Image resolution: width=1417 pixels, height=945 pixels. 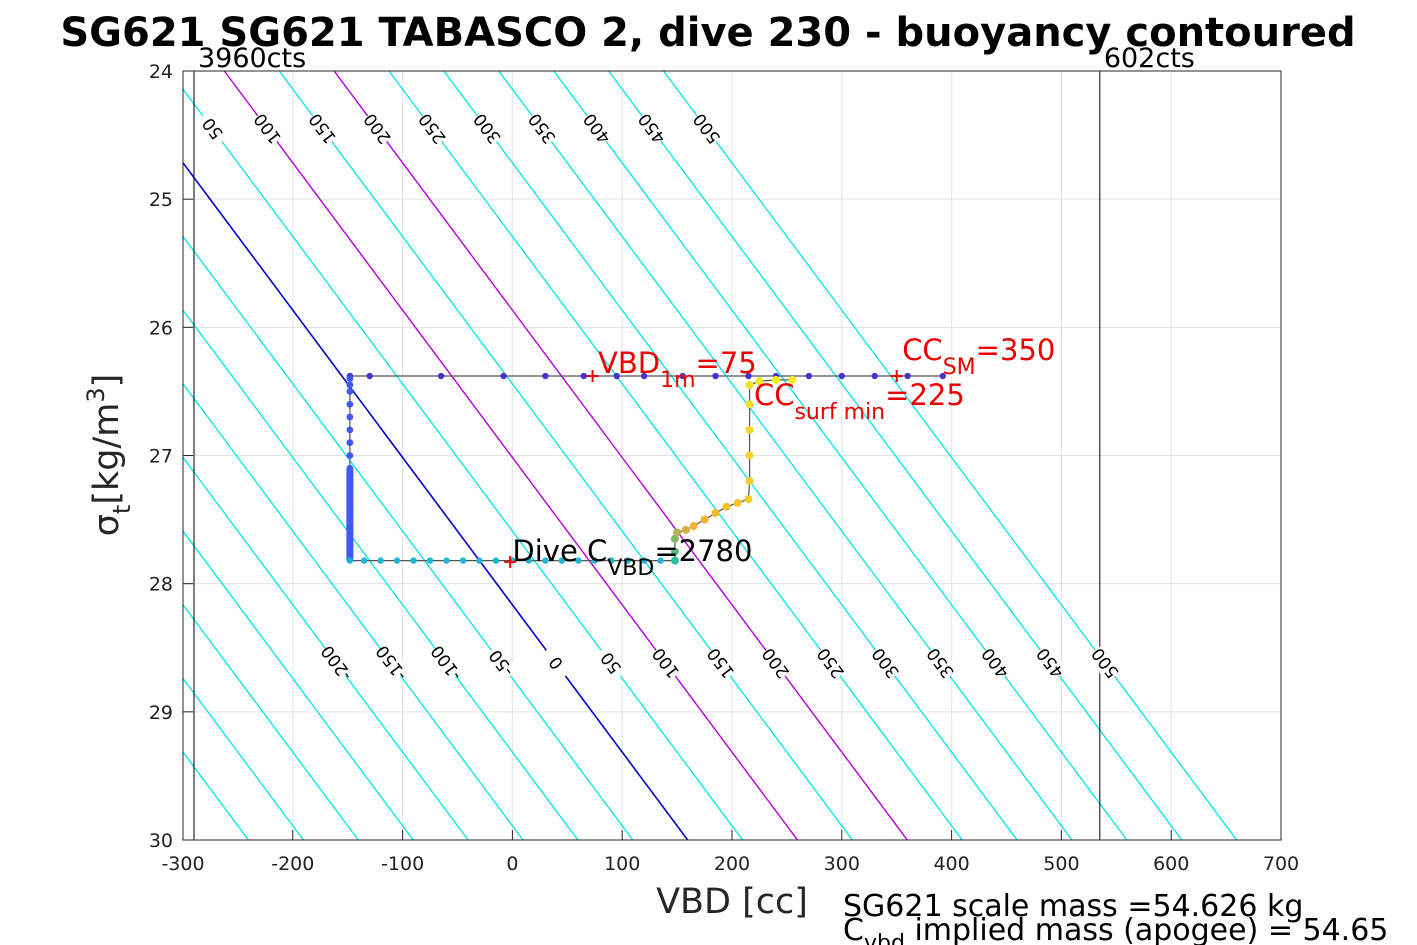 What do you see at coordinates (839, 412) in the screenshot?
I see `ccsurf-annotation-sub: surf min` at bounding box center [839, 412].